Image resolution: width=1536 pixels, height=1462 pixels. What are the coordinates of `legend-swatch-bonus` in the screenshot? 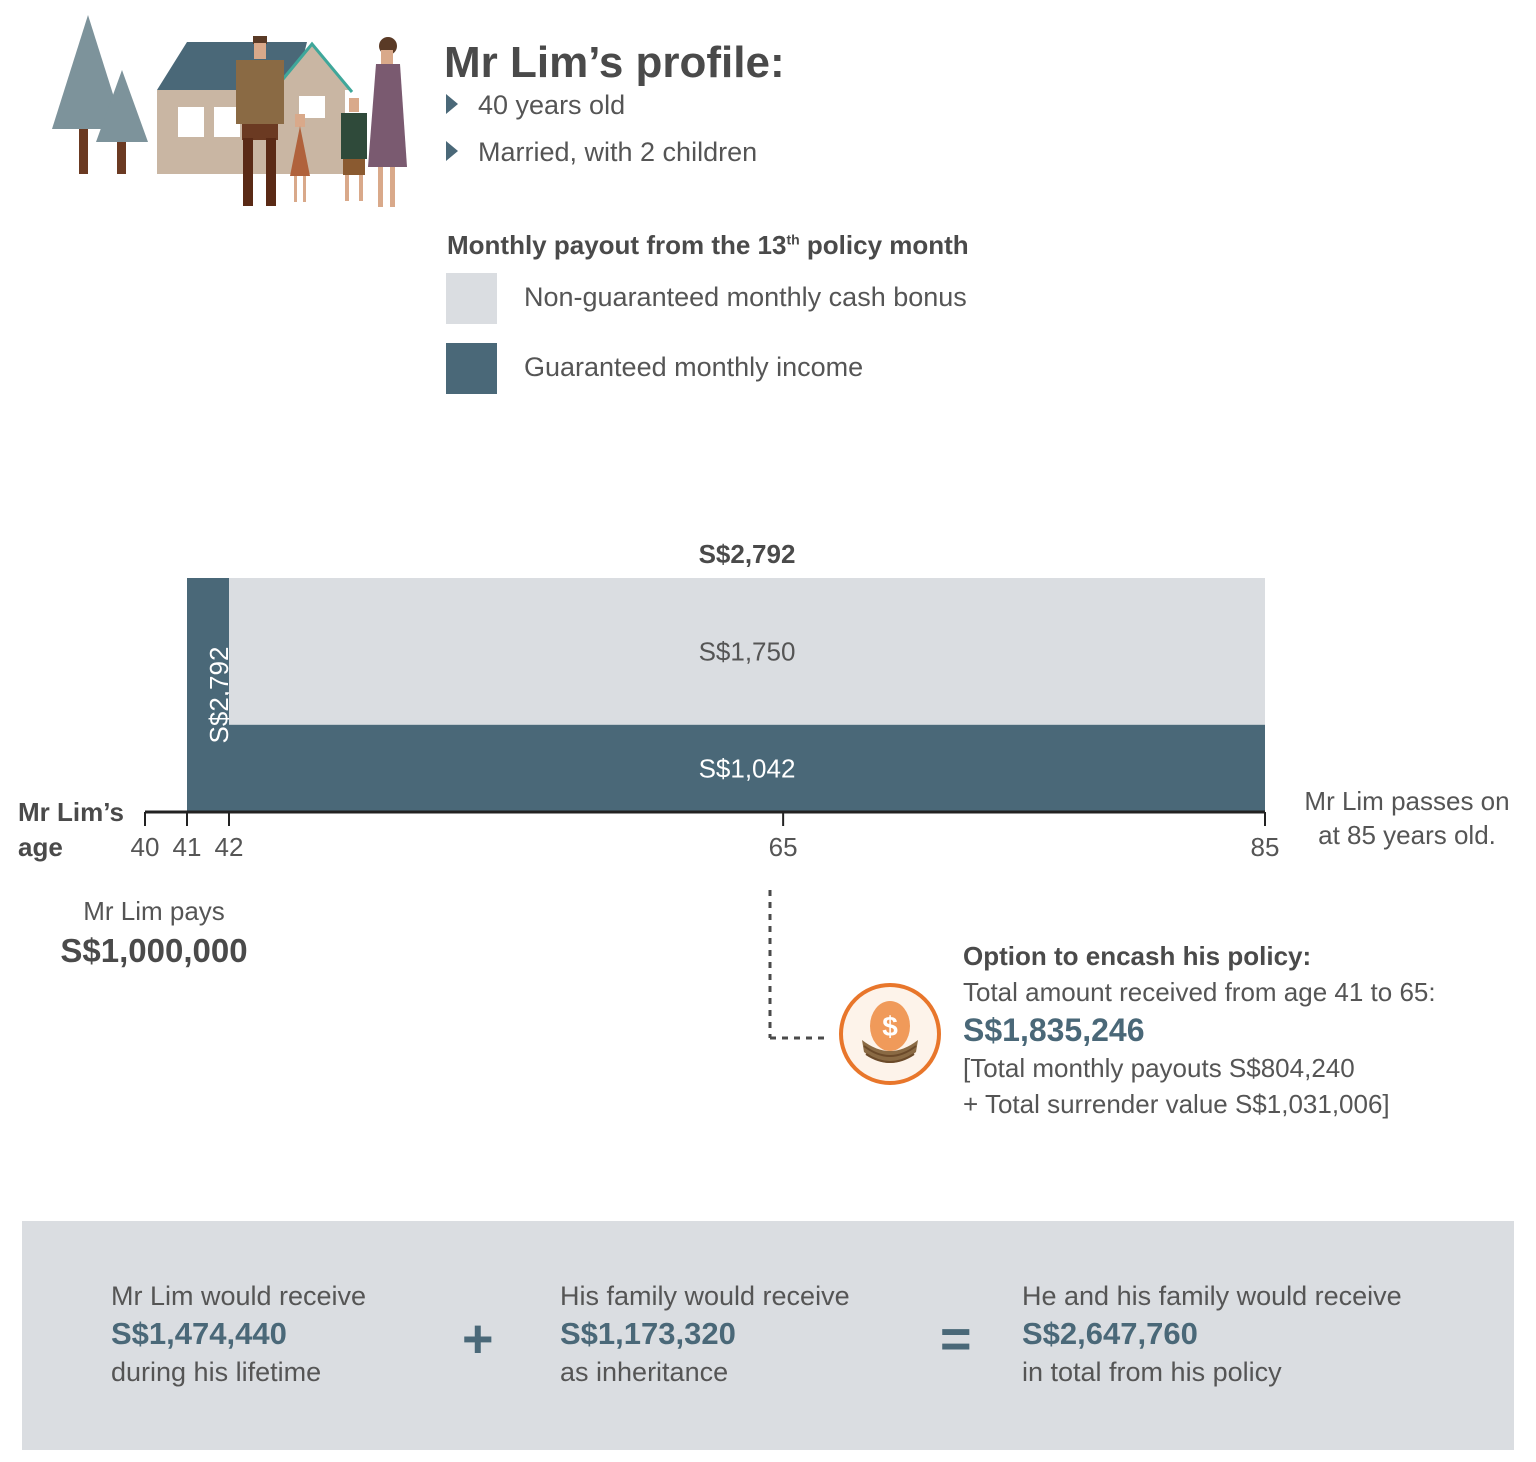 It's located at (471, 298).